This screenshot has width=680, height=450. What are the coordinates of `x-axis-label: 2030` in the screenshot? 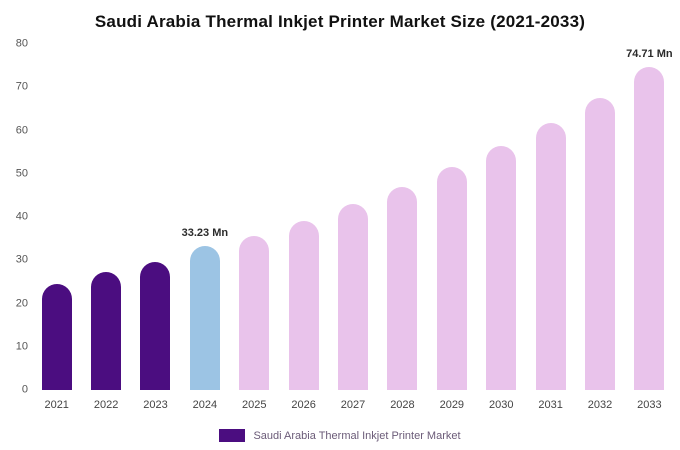 It's located at (501, 405).